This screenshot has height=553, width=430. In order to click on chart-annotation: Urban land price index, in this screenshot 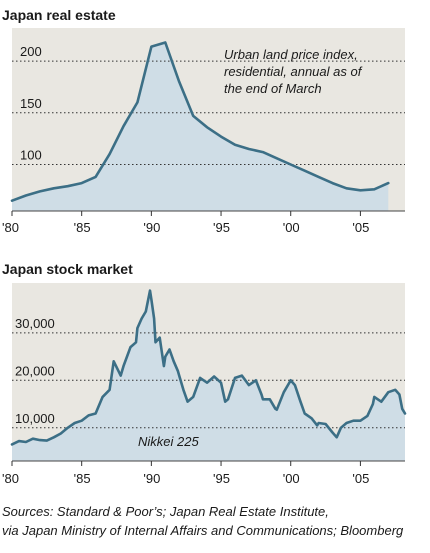, I will do `click(291, 54)`.